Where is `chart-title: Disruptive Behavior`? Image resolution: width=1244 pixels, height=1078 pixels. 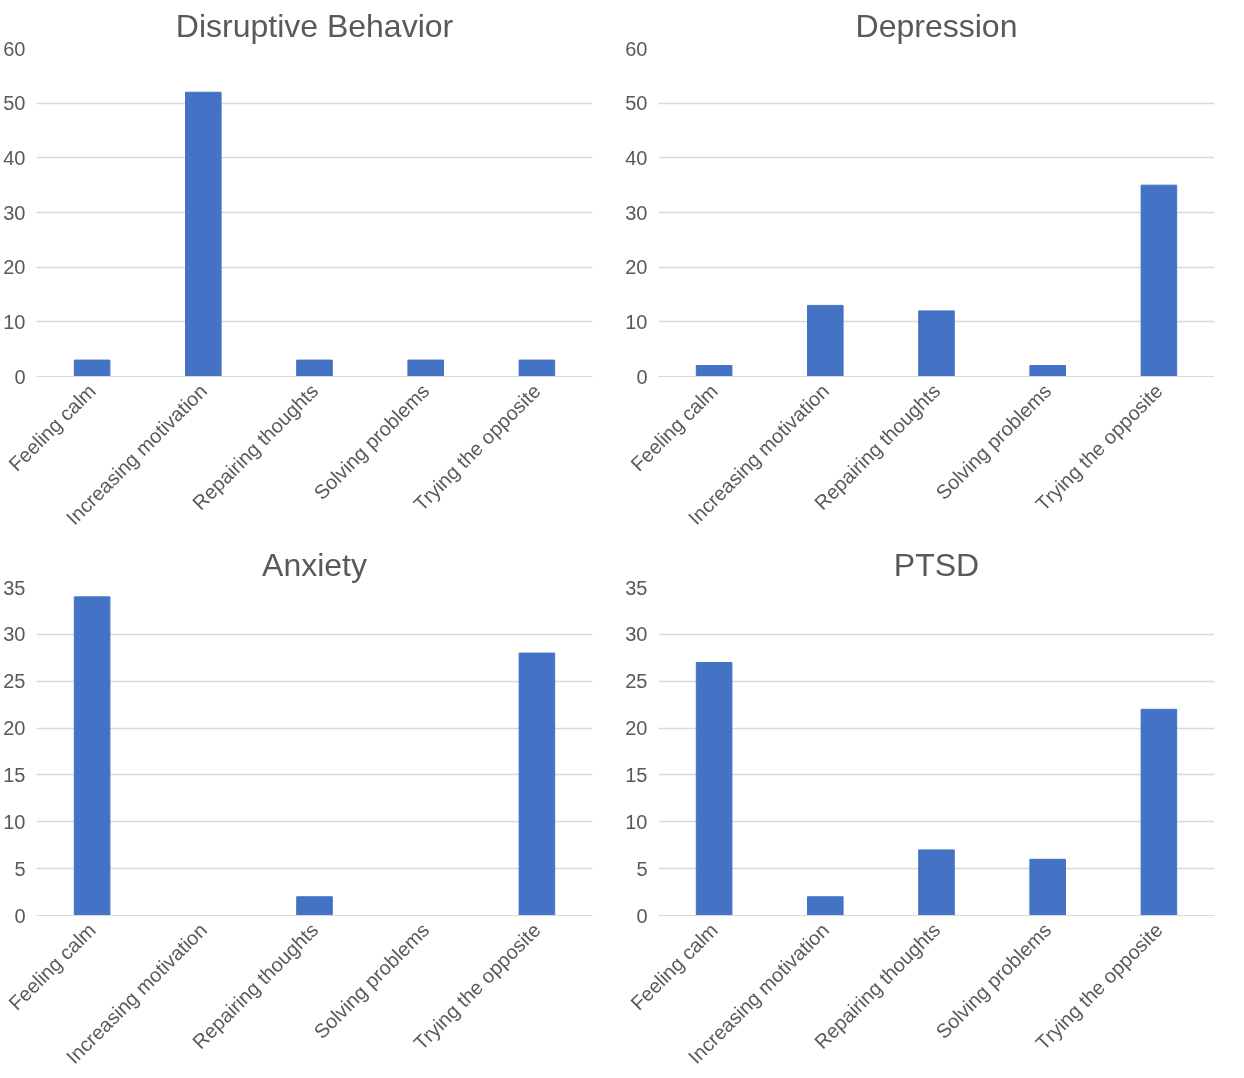 chart-title: Disruptive Behavior is located at coordinates (314, 25).